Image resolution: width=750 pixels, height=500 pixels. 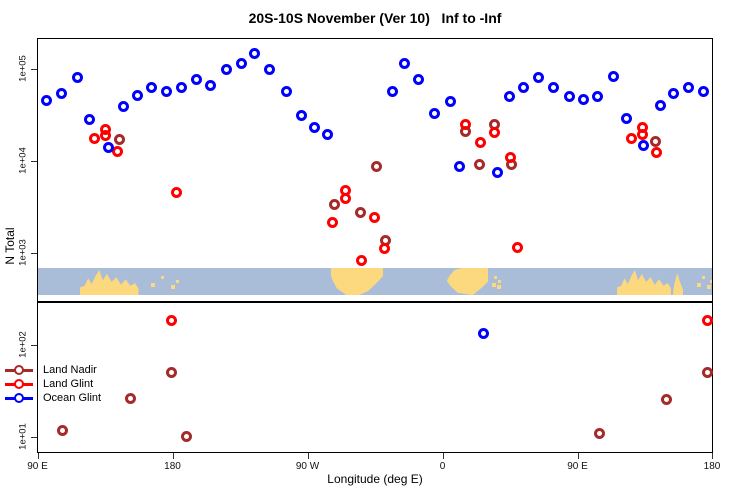 I want to click on y-axis-tick-label: 1e+01, so click(x=22, y=436).